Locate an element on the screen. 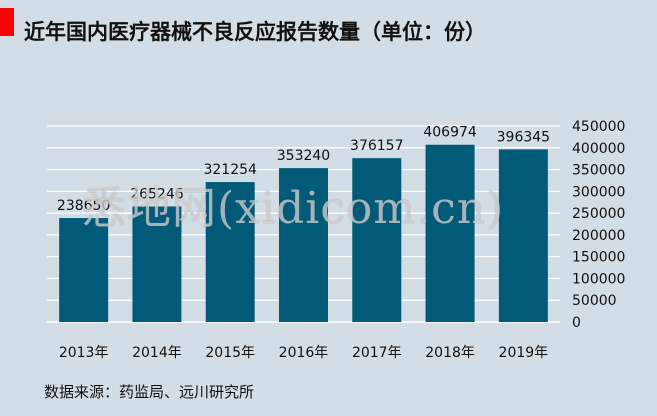 The image size is (657, 416). x-tick-label: 2014年 is located at coordinates (157, 353).